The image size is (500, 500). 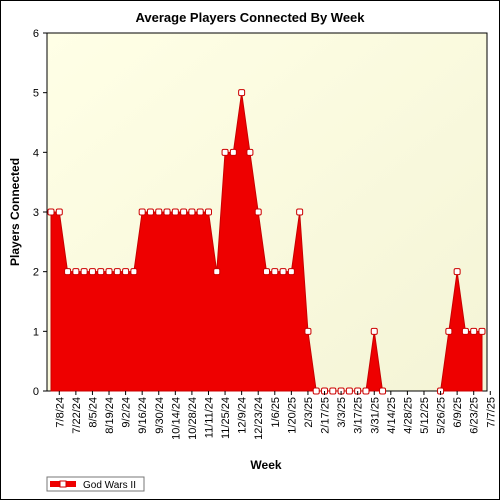 What do you see at coordinates (127, 412) in the screenshot?
I see `x-tick-label: 9/2/24` at bounding box center [127, 412].